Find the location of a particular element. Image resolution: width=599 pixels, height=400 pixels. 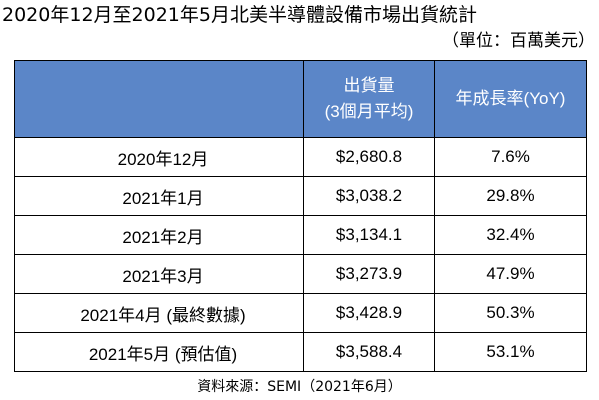

row-period: 2020年12月 is located at coordinates (159, 157).